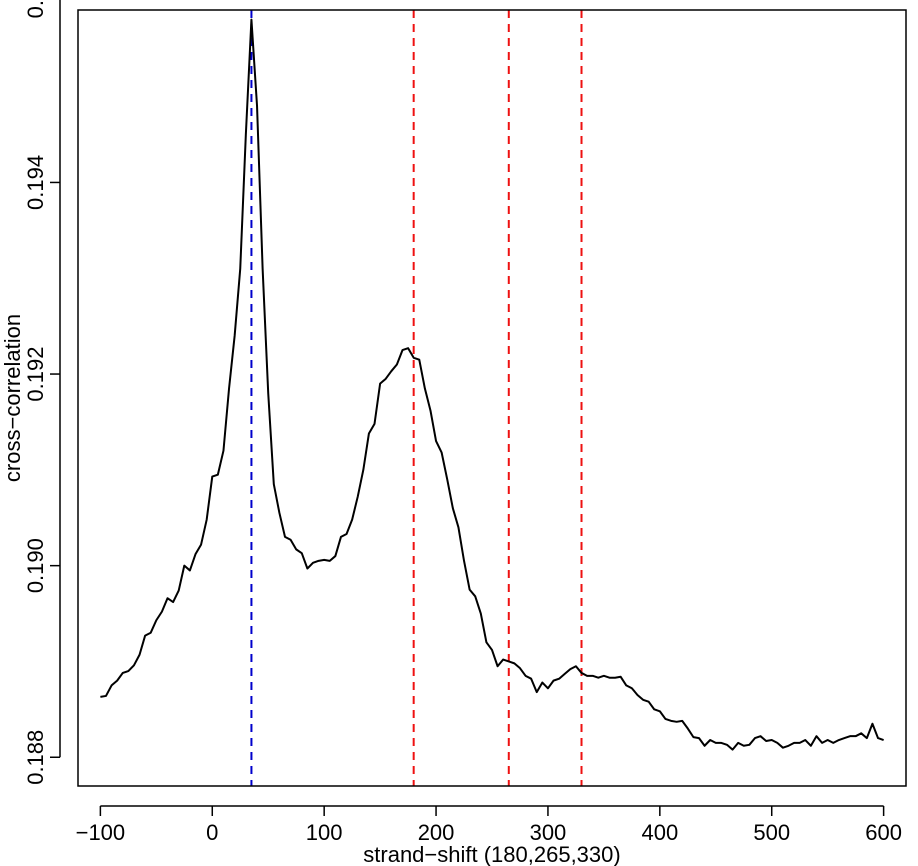 The height and width of the screenshot is (866, 918). Describe the element at coordinates (35, 757) in the screenshot. I see `y-tick-label: 0.188` at that location.